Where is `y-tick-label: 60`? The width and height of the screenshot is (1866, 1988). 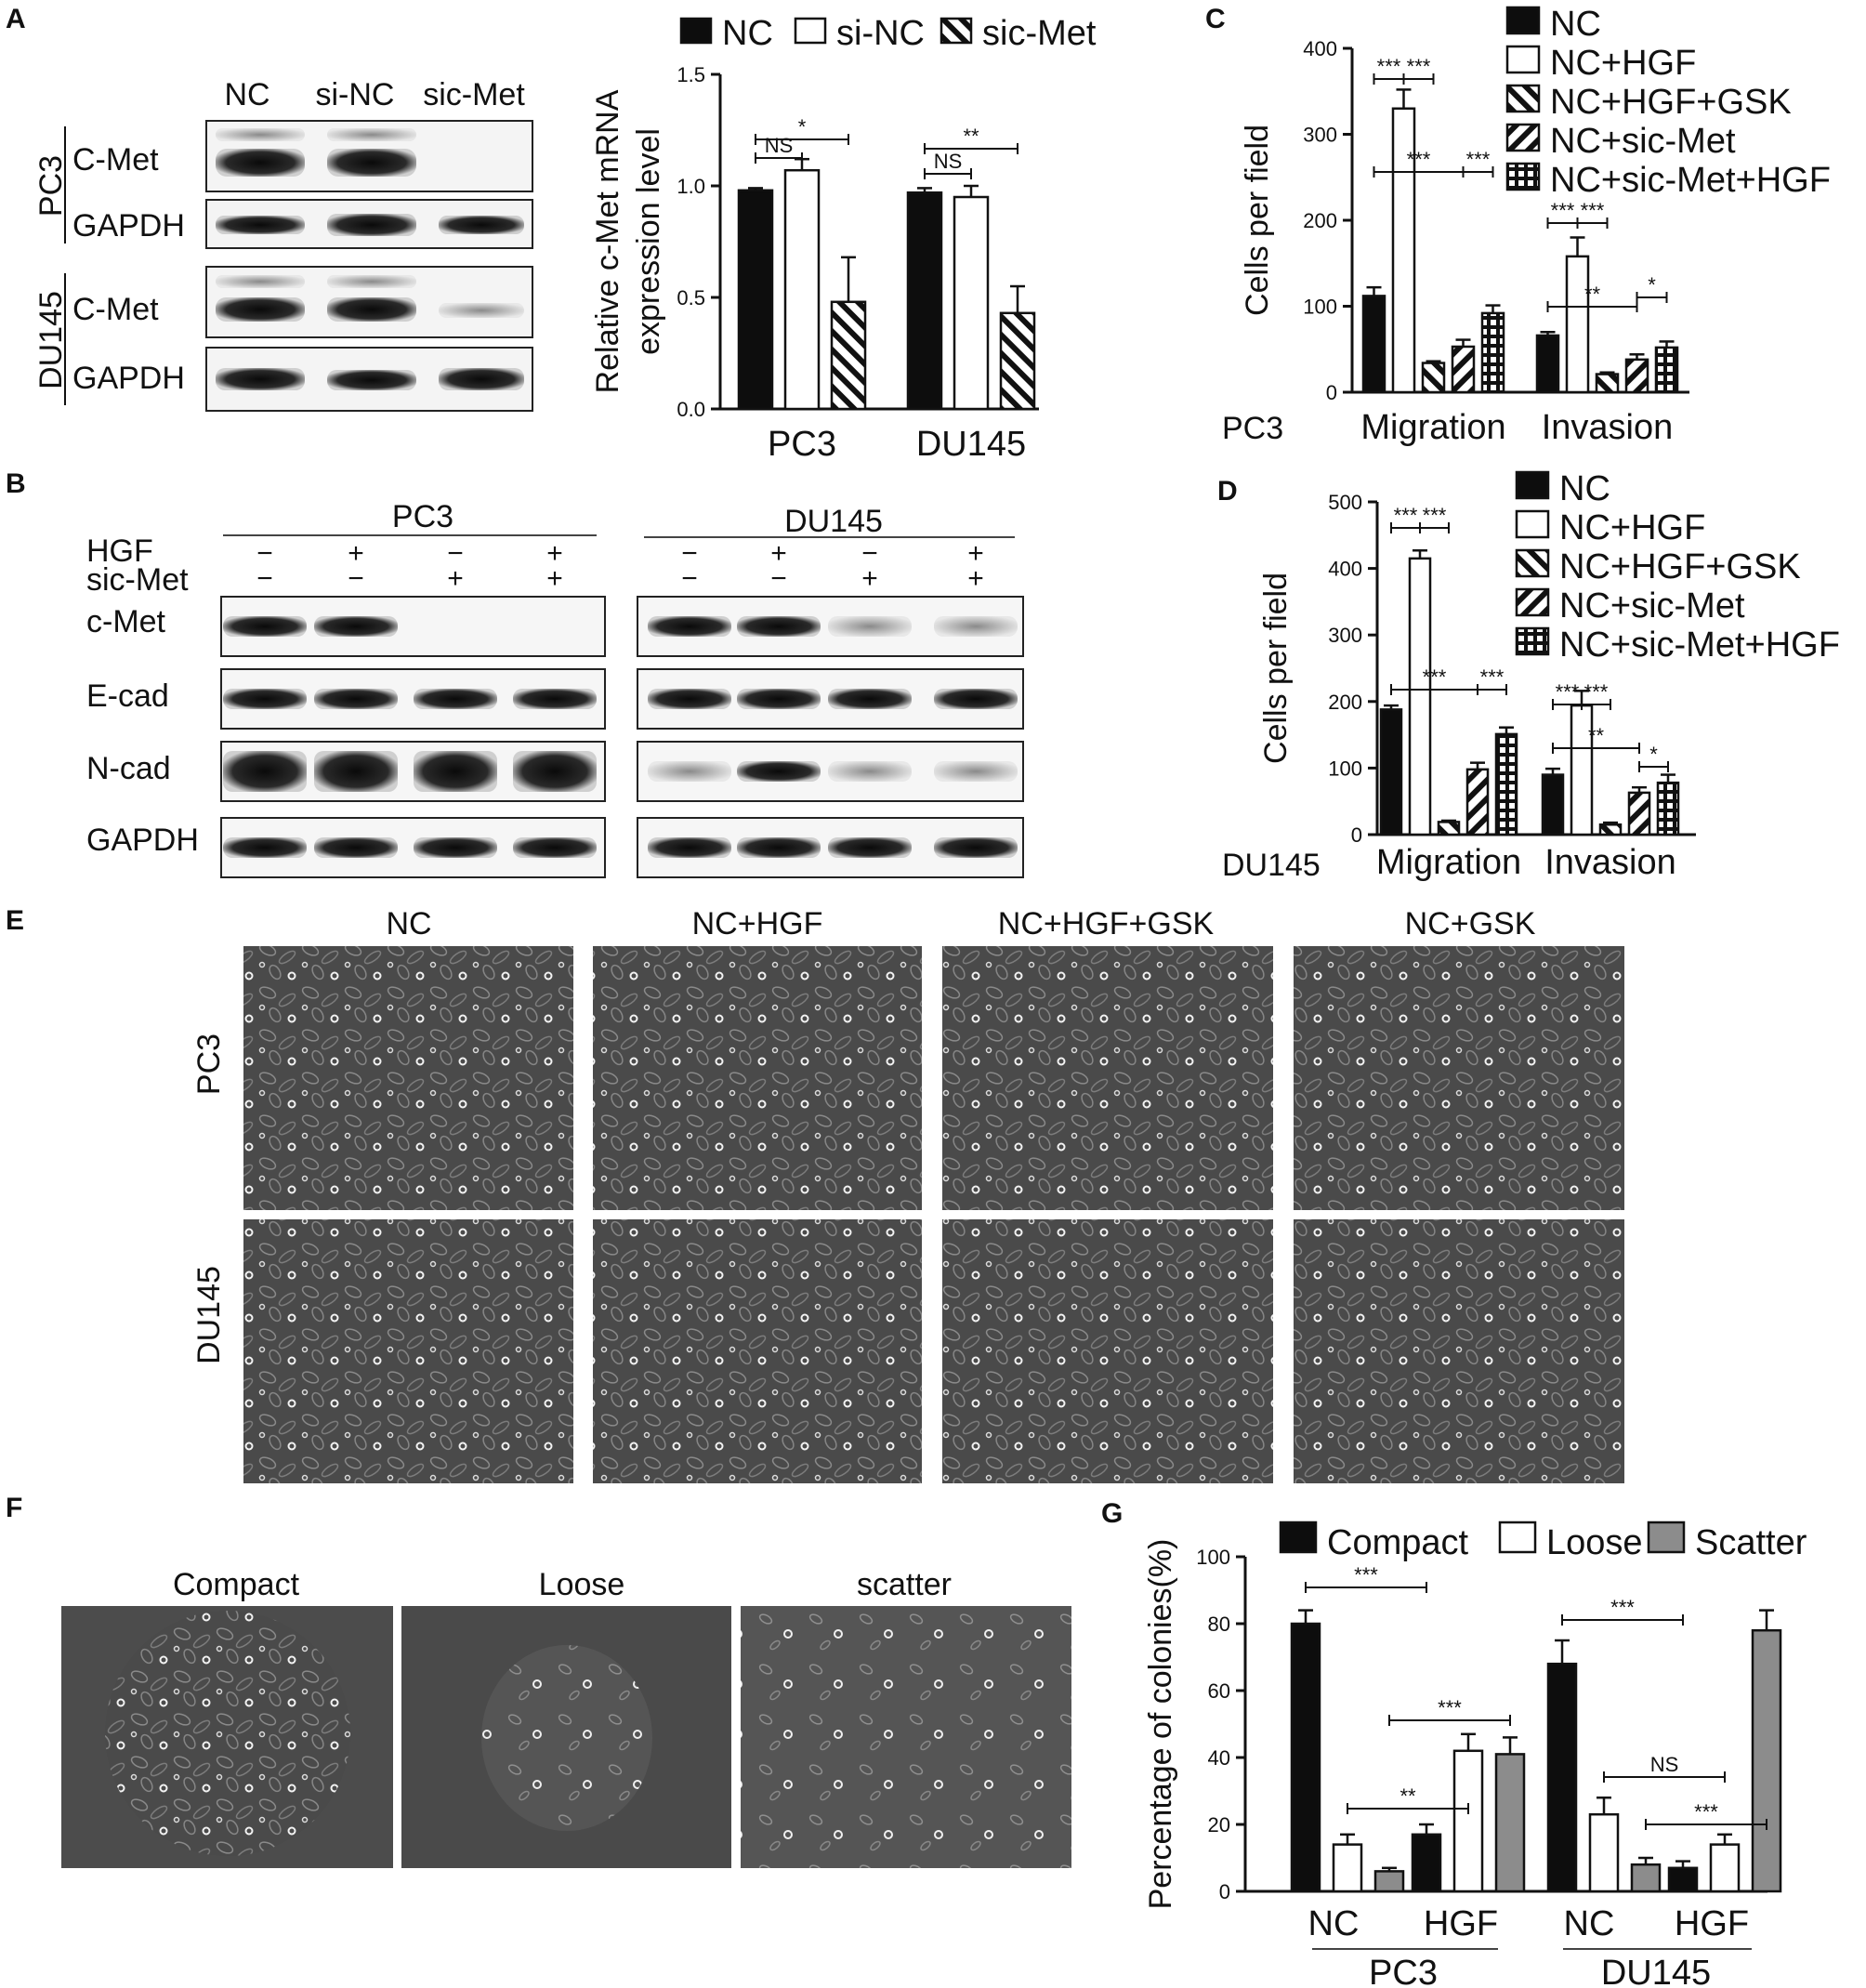 y-tick-label: 60 is located at coordinates (1219, 1691).